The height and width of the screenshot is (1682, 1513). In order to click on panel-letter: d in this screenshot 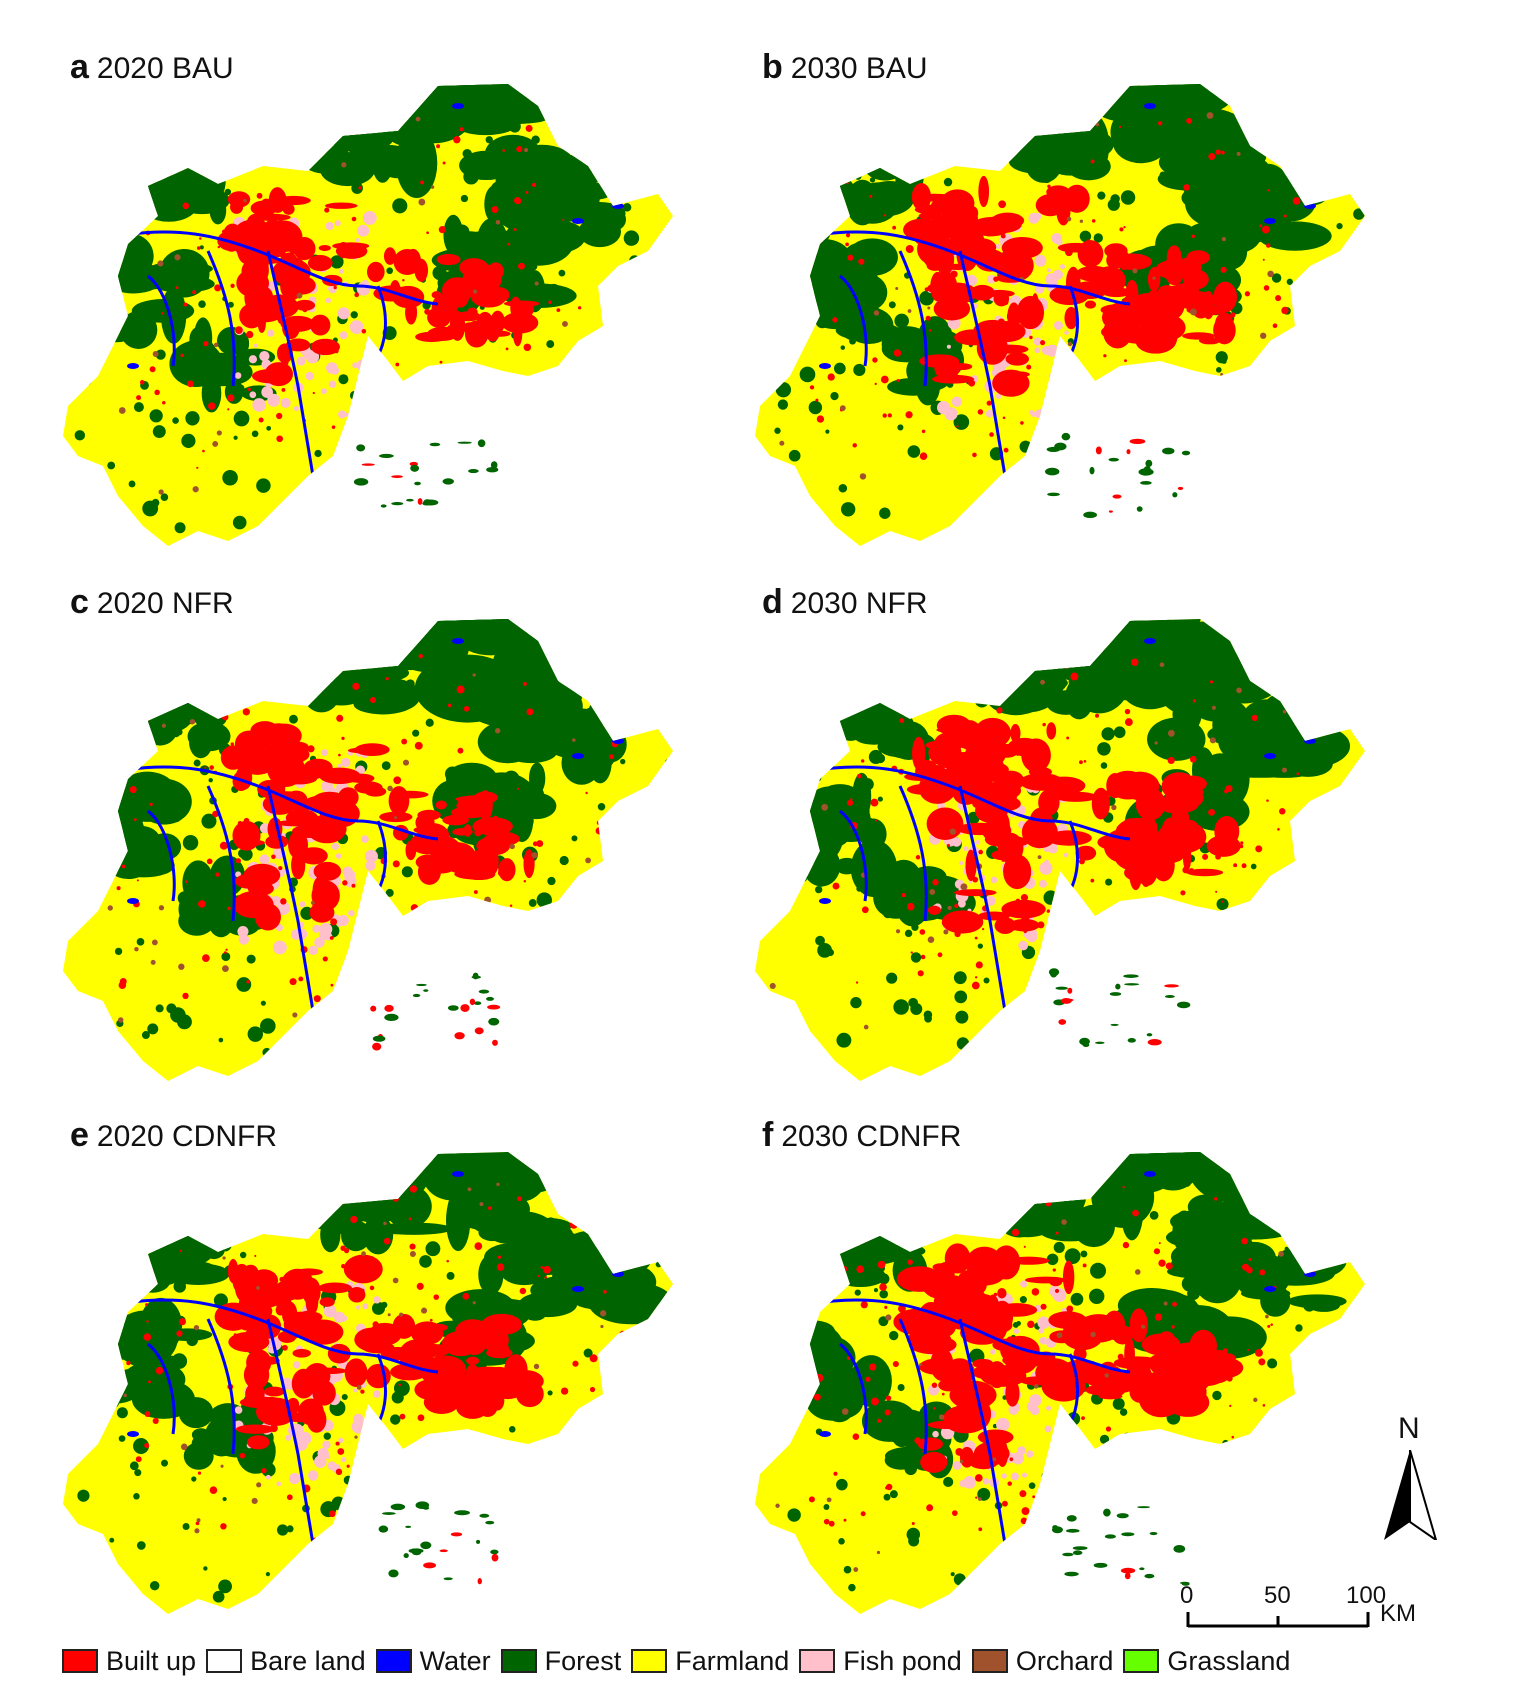, I will do `click(772, 602)`.